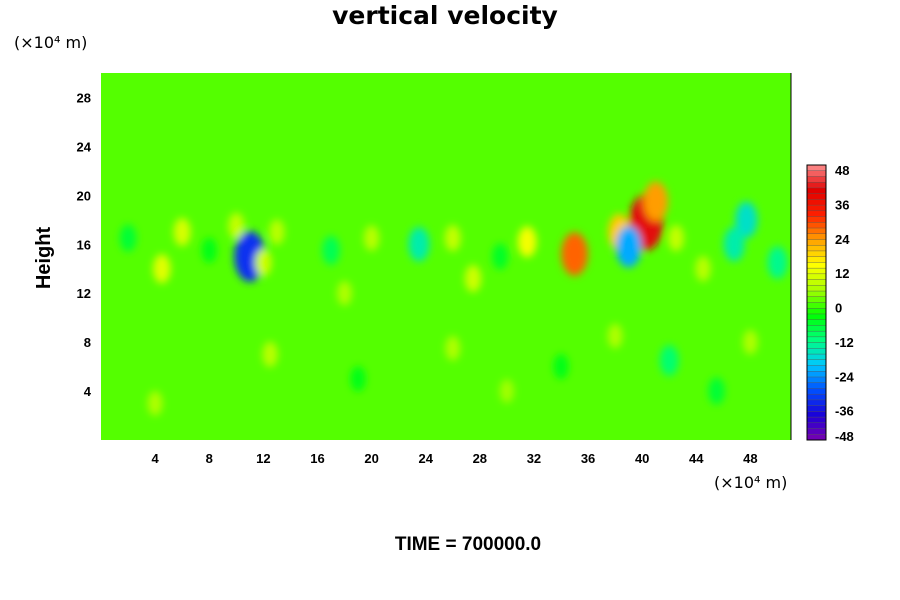  I want to click on colorbar-tick-label: 24, so click(842, 239).